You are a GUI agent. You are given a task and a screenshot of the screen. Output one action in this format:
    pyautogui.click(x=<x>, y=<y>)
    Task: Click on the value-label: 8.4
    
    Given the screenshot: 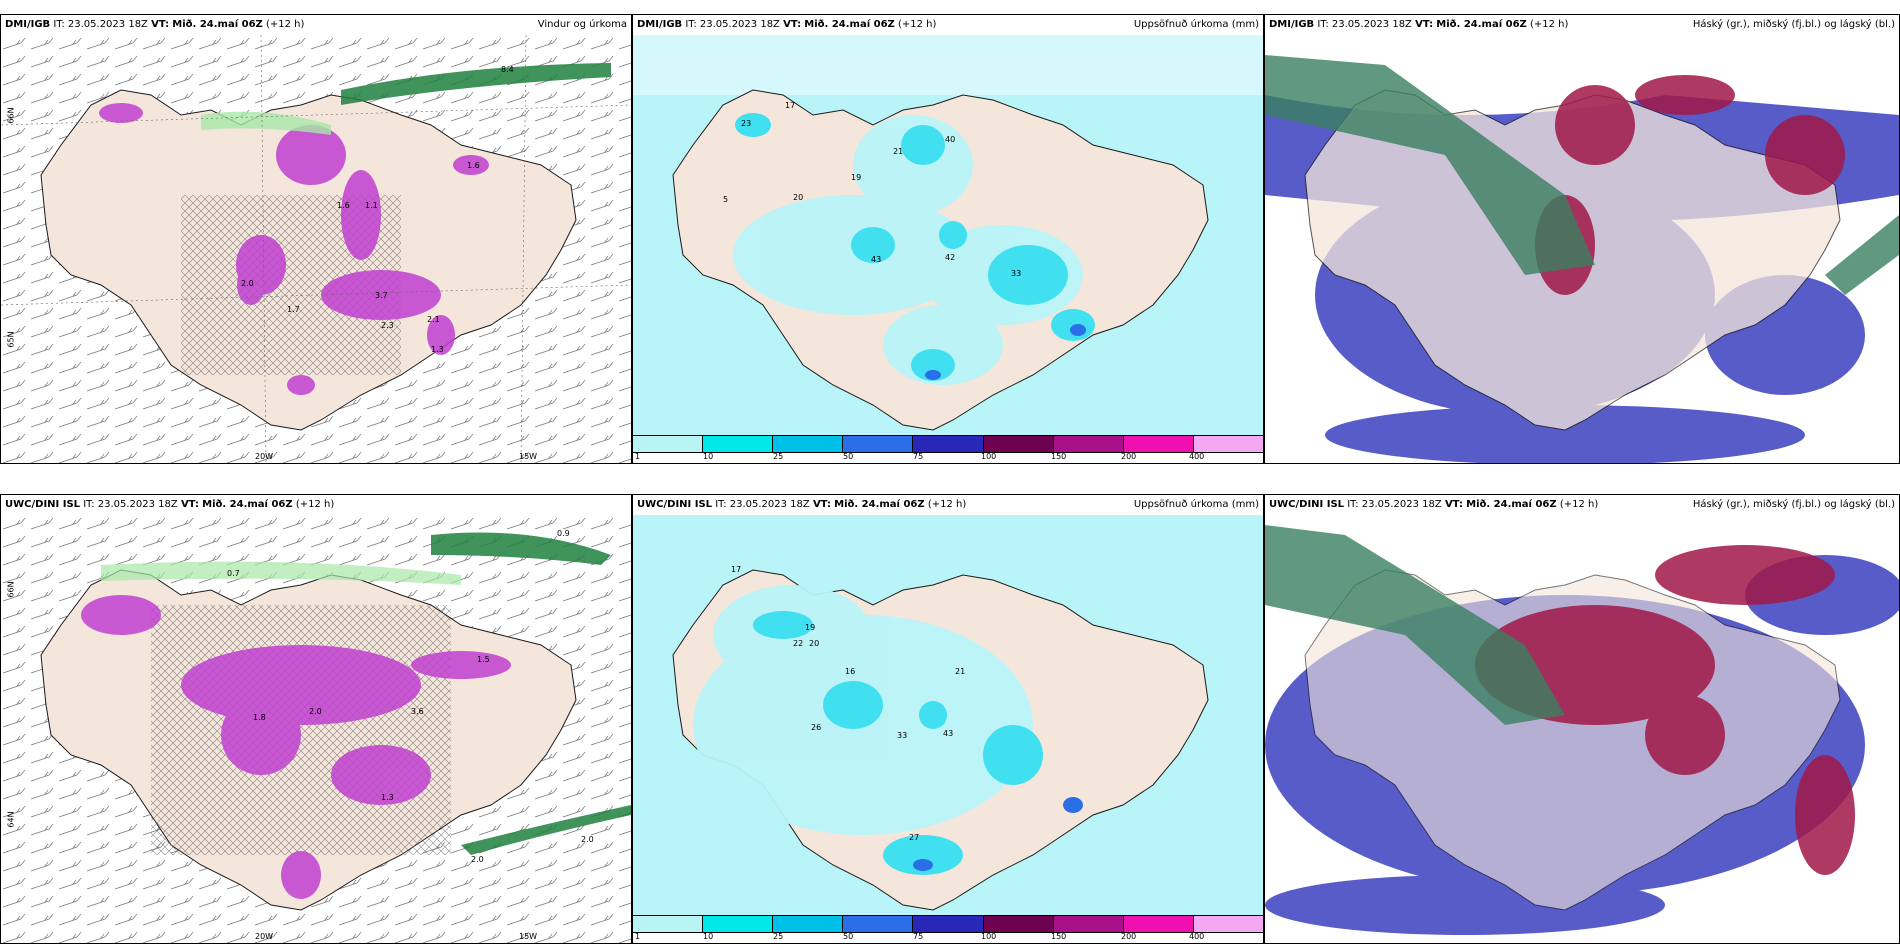 What is the action you would take?
    pyautogui.click(x=507, y=69)
    